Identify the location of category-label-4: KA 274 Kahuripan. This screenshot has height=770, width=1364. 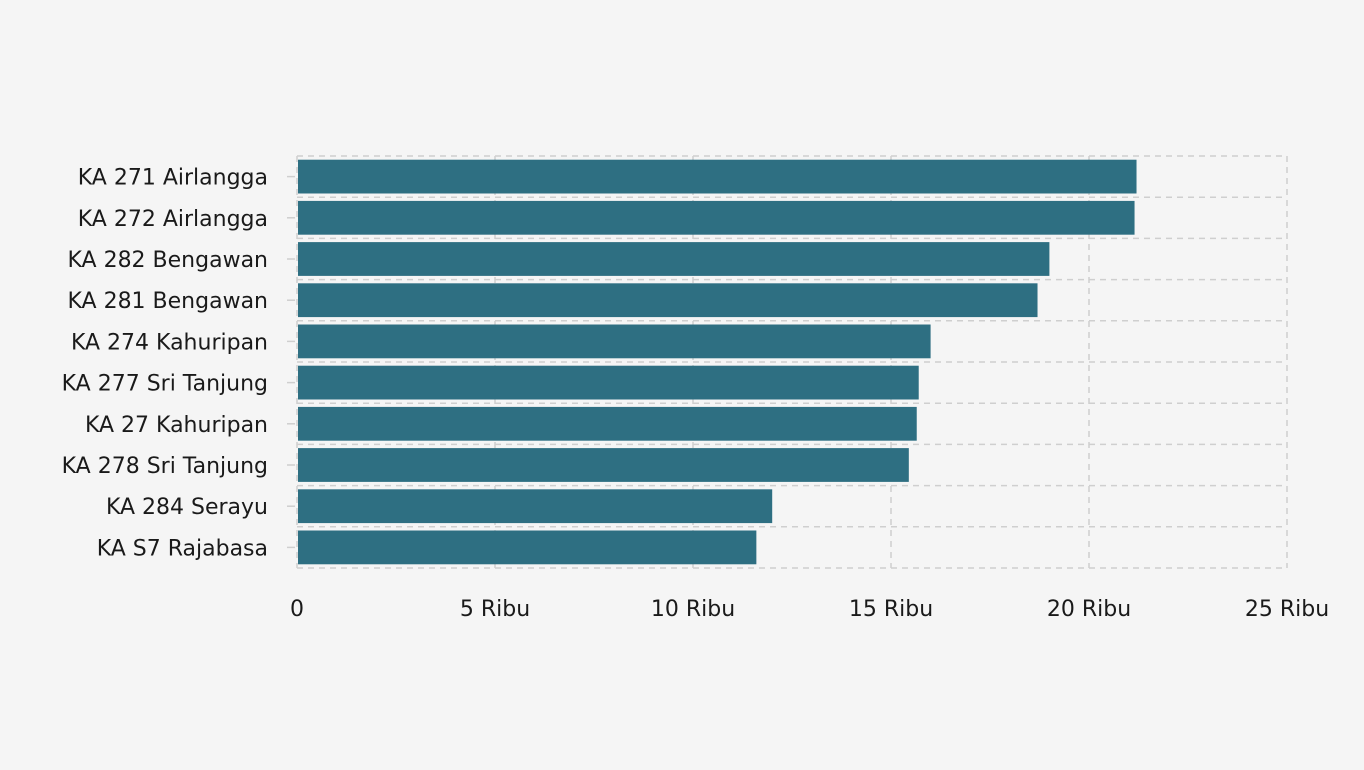
(169, 342).